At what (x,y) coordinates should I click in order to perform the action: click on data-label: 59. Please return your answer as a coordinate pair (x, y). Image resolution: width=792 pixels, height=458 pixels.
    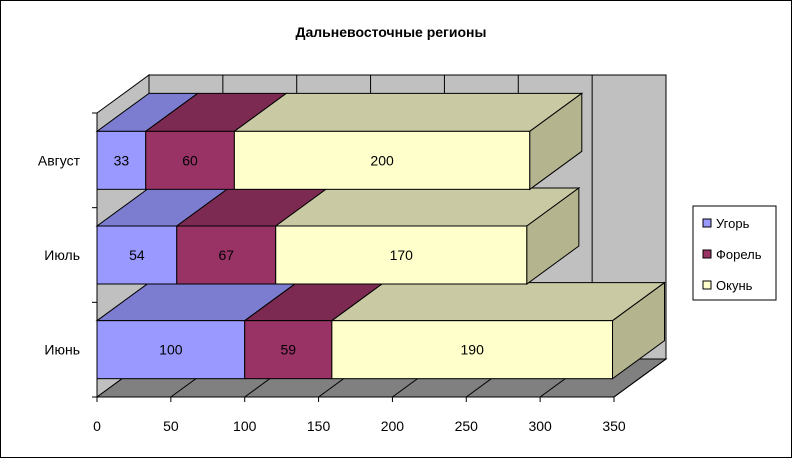
    Looking at the image, I should click on (289, 350).